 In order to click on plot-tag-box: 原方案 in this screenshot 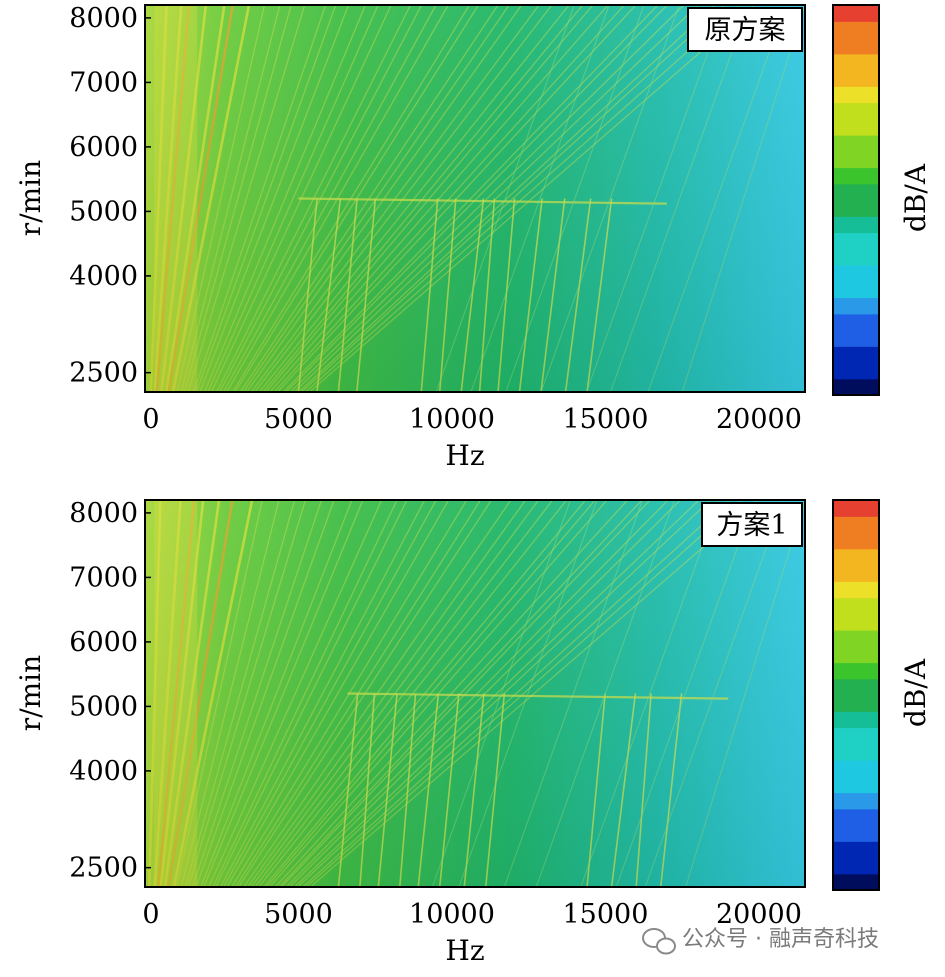, I will do `click(745, 29)`.